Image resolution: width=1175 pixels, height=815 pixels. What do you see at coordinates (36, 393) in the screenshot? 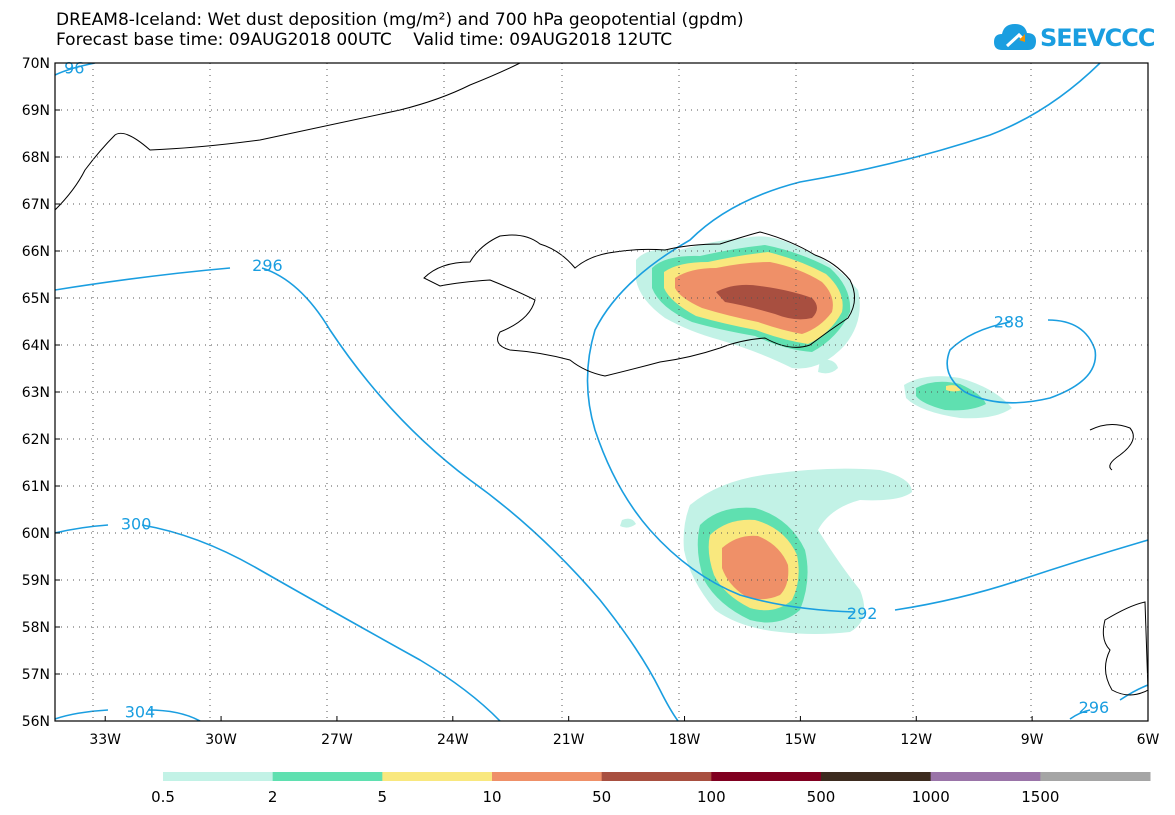
I see `lat-label: 63N` at bounding box center [36, 393].